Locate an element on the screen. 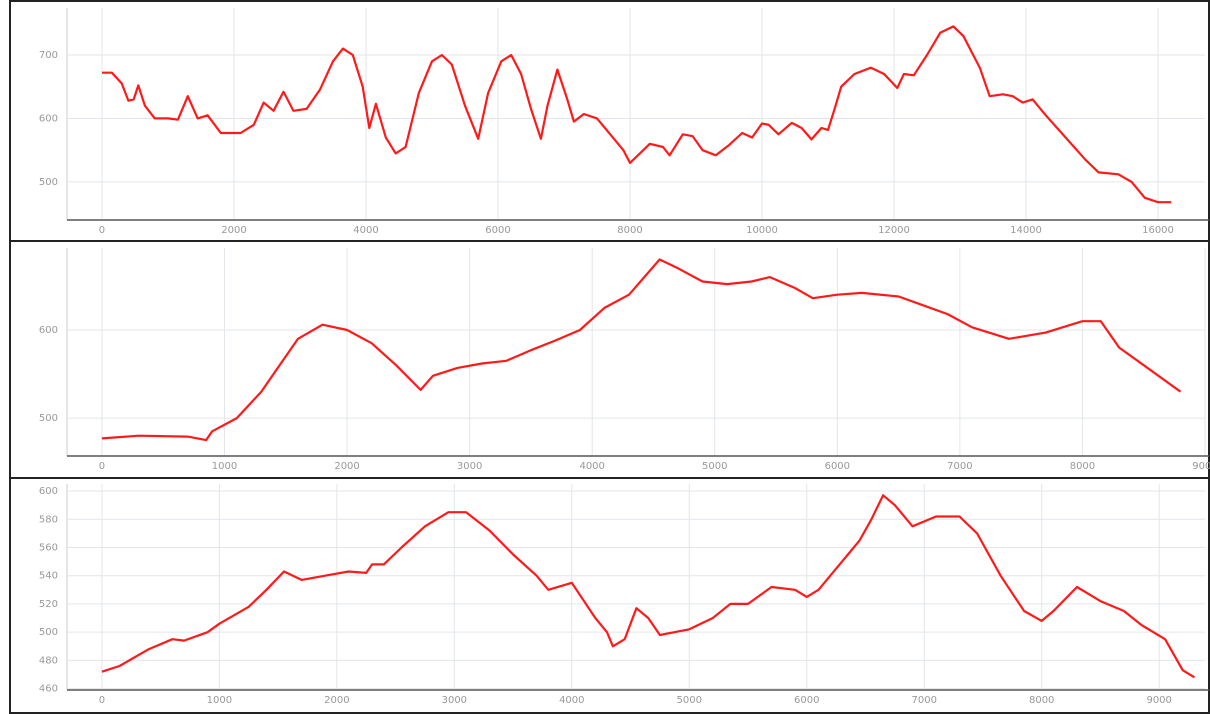  y-tick-label: 700 is located at coordinates (48, 55).